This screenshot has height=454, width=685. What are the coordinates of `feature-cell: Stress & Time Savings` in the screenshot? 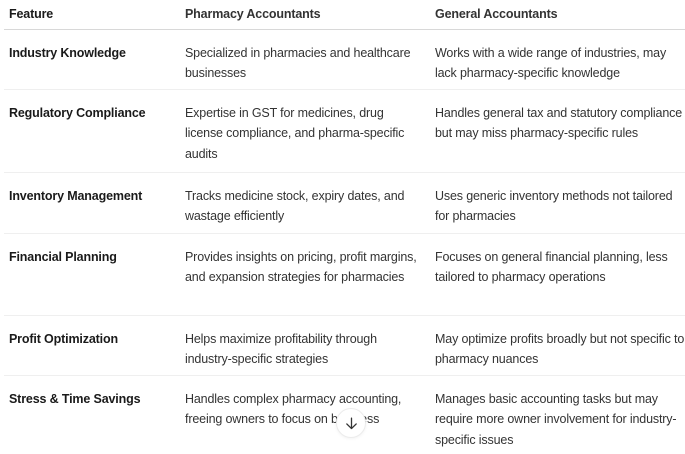 It's located at (94, 414).